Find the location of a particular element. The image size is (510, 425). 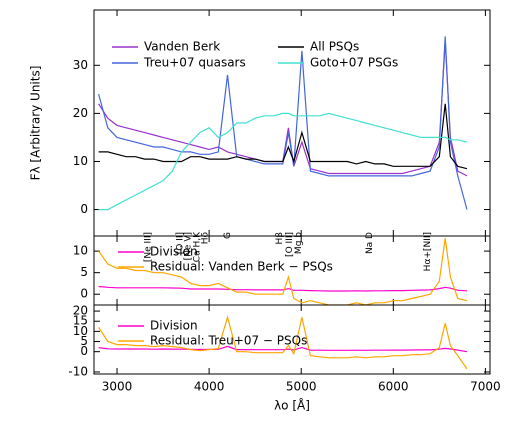

line-annotation: G is located at coordinates (228, 235).